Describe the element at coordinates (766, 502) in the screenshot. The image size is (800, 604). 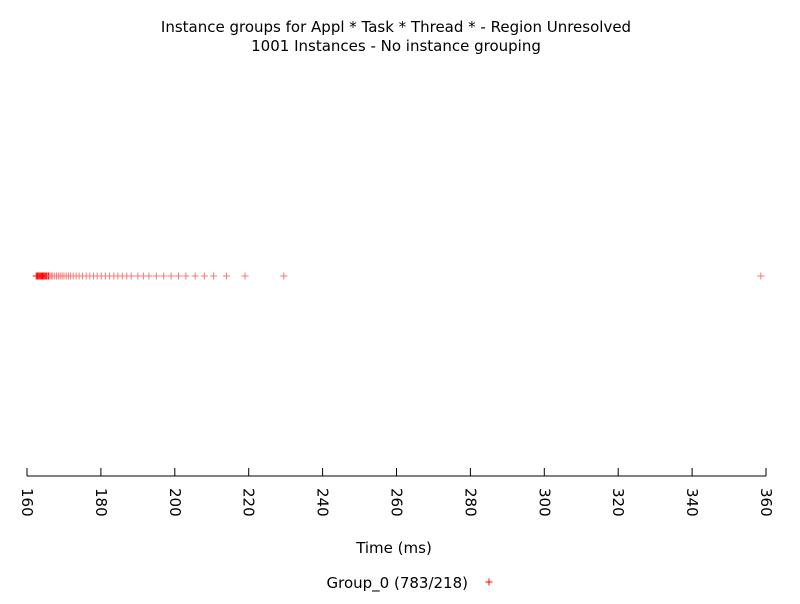
I see `x-tick-label: 360` at that location.